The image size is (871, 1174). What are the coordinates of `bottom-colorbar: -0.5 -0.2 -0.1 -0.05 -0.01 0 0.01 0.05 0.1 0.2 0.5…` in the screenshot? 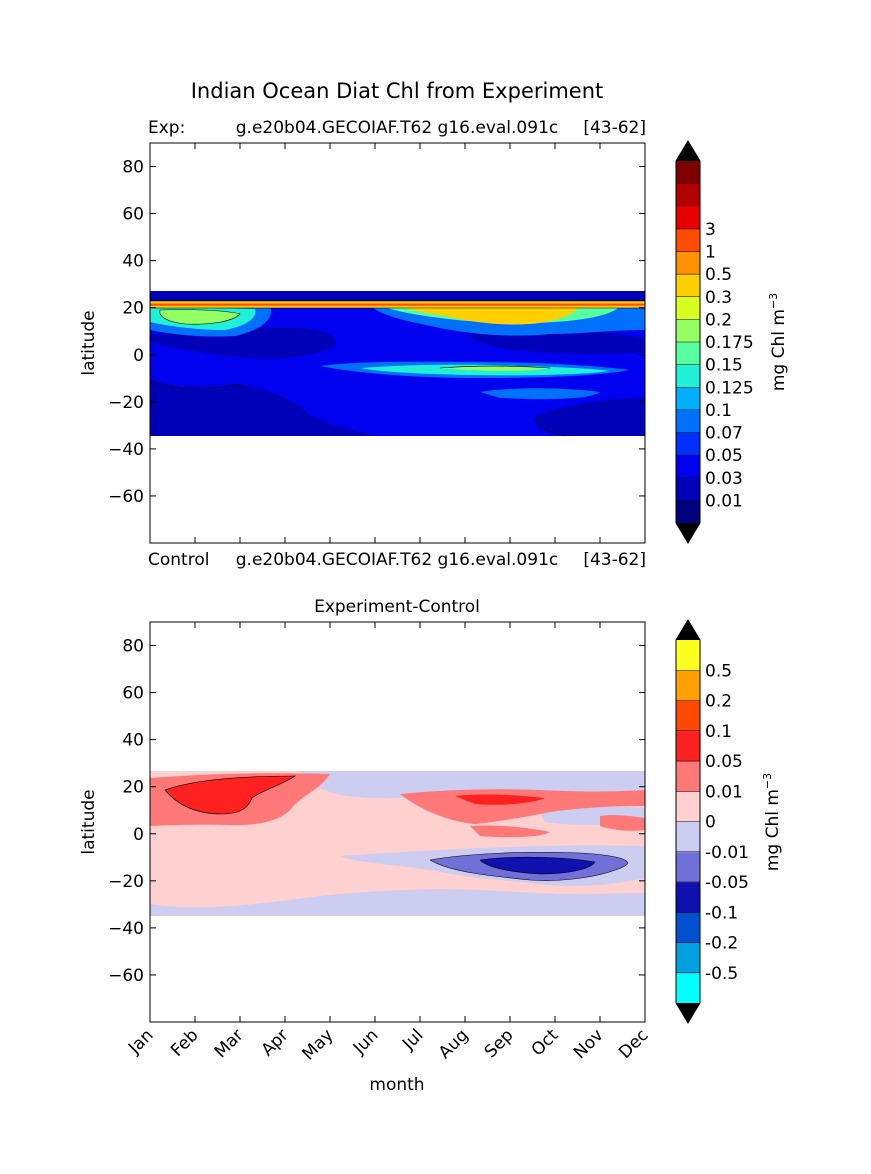 It's located at (729, 821).